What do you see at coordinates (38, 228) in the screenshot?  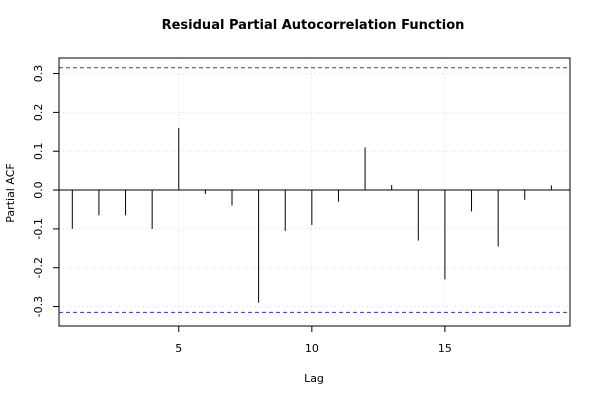 I see `y-tick-label: -0.1` at bounding box center [38, 228].